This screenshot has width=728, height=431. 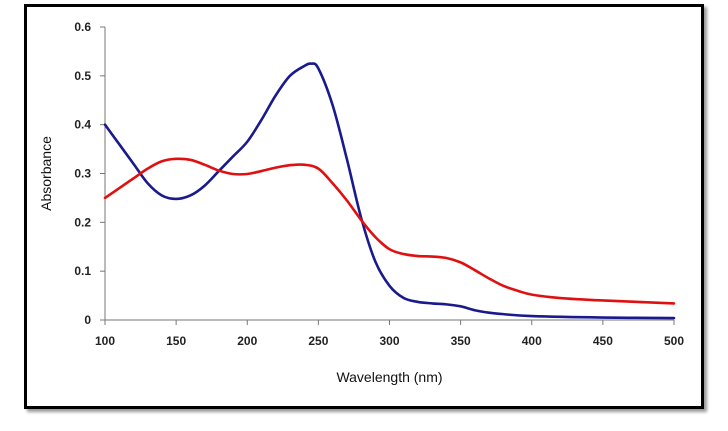 I want to click on y-tick-label: 0.3, so click(x=82, y=174).